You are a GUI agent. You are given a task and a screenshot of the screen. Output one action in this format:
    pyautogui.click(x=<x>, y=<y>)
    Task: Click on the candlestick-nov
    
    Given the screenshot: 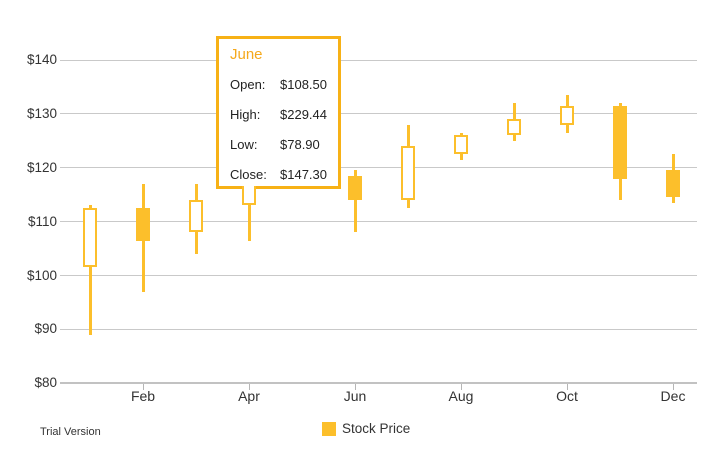 What is the action you would take?
    pyautogui.click(x=620, y=142)
    